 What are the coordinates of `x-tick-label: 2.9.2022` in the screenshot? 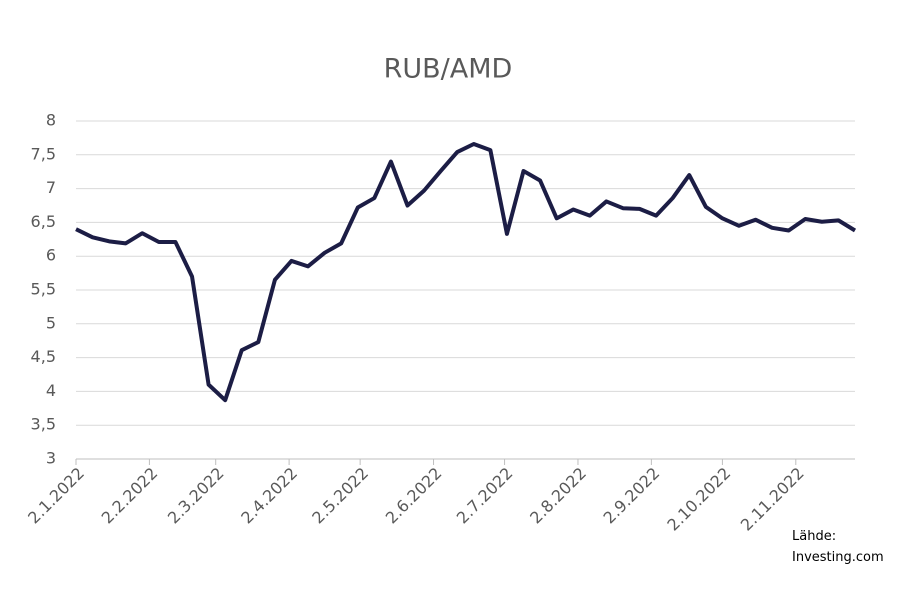 It's located at (632, 496).